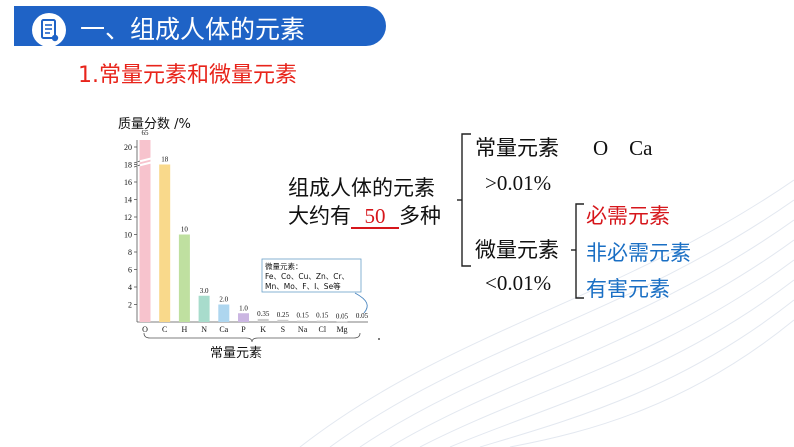  I want to click on trace-note-box, so click(311, 275).